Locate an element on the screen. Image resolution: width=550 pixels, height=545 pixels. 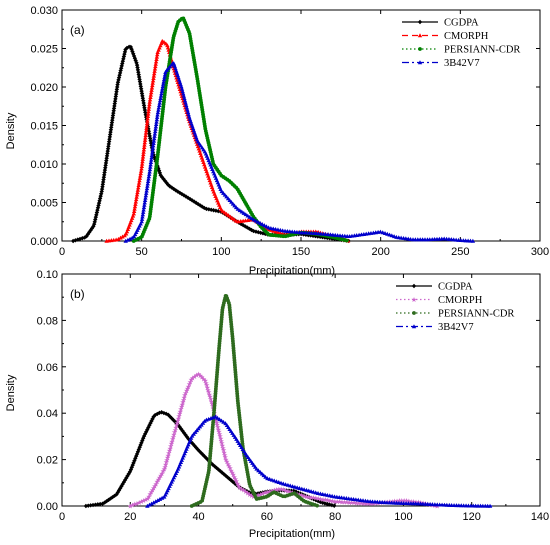
y-tick-label: 0.02 is located at coordinates (47, 461).